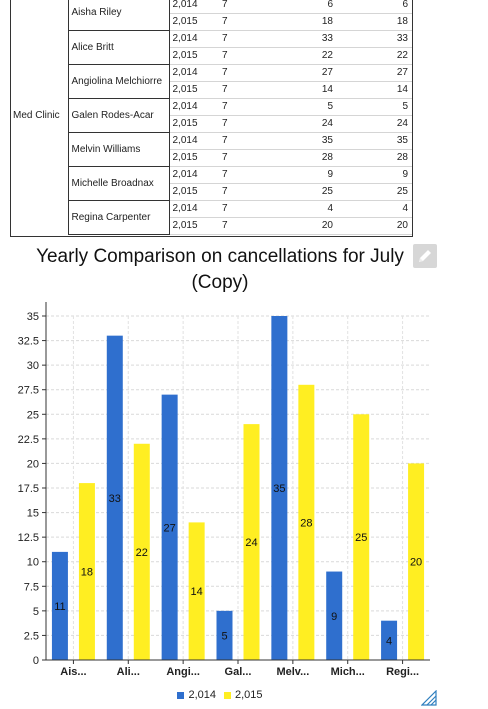 This screenshot has width=488, height=709. What do you see at coordinates (211, 226) in the screenshot?
I see `table-row: 2,015 7 20 20` at bounding box center [211, 226].